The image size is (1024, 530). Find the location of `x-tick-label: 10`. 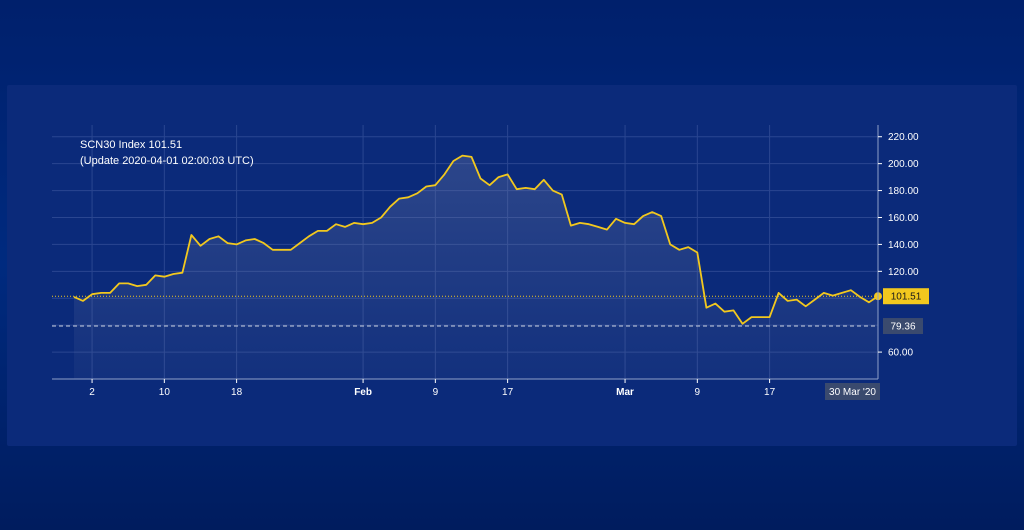

x-tick-label: 10 is located at coordinates (165, 392).